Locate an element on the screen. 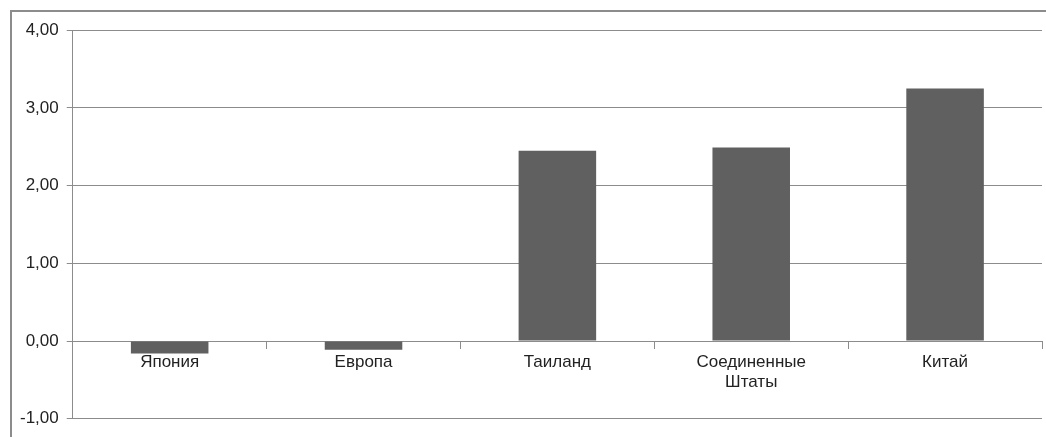 This screenshot has height=437, width=1046. x-tick-label: Европа is located at coordinates (364, 361).